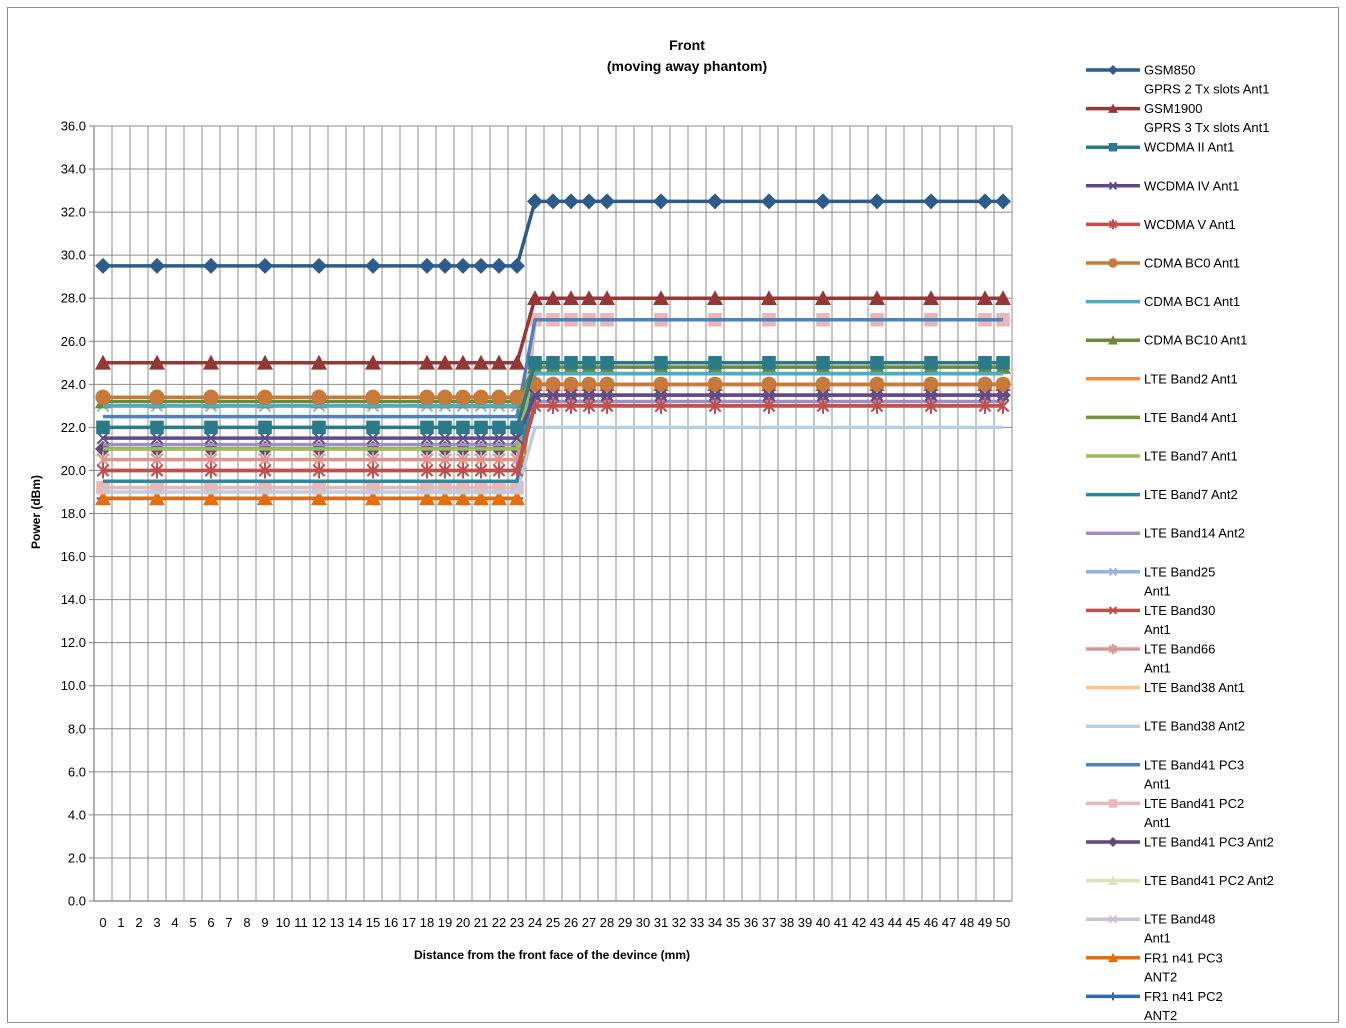  What do you see at coordinates (73, 685) in the screenshot?
I see `y-tick-label: 10.0` at bounding box center [73, 685].